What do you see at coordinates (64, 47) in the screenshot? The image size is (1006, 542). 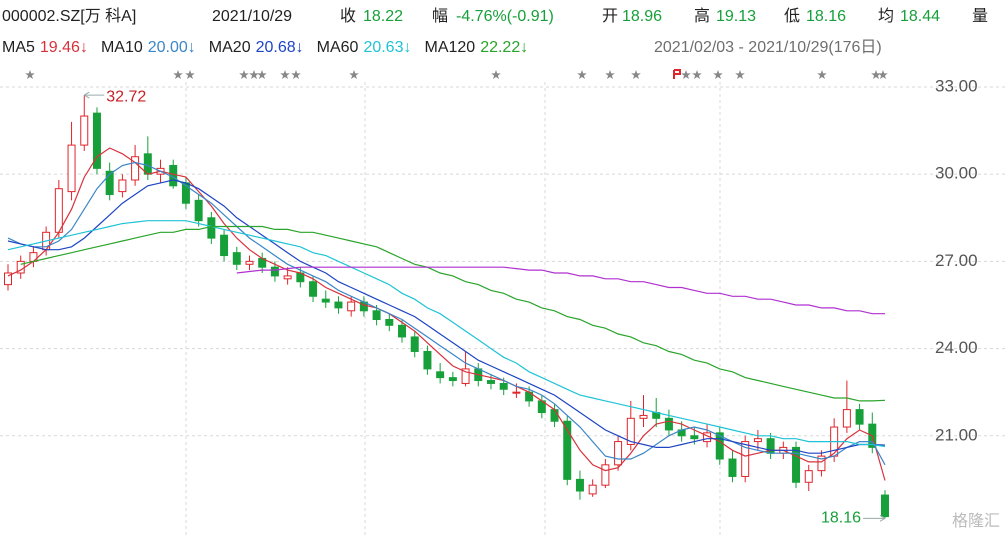 I see `legend-value: 19.46↓` at bounding box center [64, 47].